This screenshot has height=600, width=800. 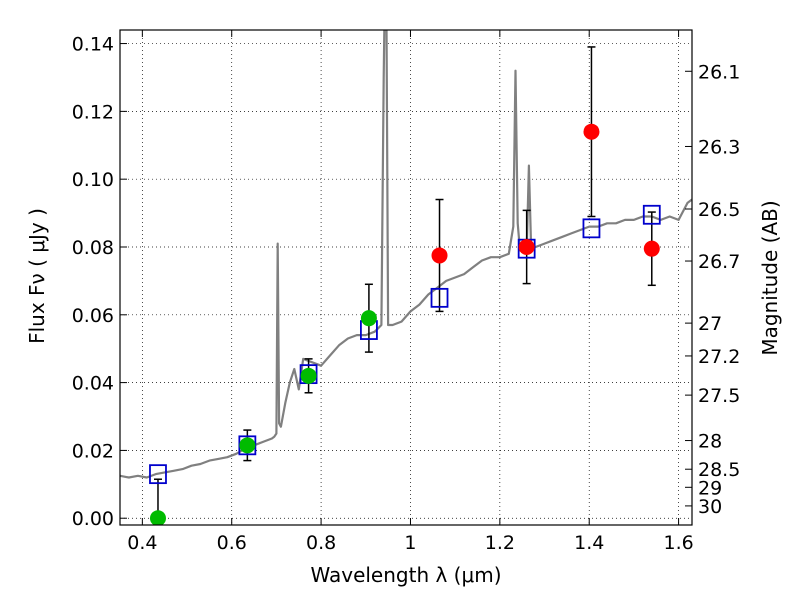 I want to click on y-tick-label: 0.08, so click(x=93, y=248).